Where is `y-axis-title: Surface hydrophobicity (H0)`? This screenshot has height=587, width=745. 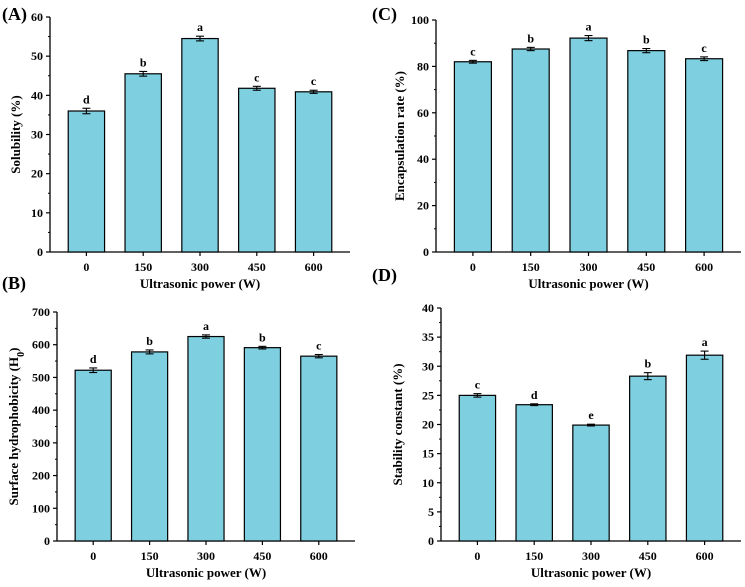
y-axis-title: Surface hydrophobicity (H0) is located at coordinates (16, 427).